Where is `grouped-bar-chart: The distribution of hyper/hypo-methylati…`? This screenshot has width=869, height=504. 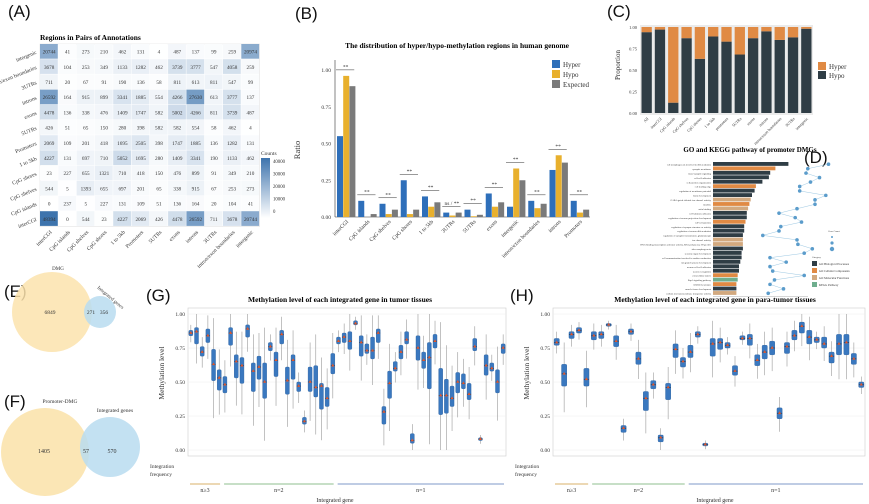 grouped-bar-chart: The distribution of hyper/hypo-methylati… is located at coordinates (441, 150).